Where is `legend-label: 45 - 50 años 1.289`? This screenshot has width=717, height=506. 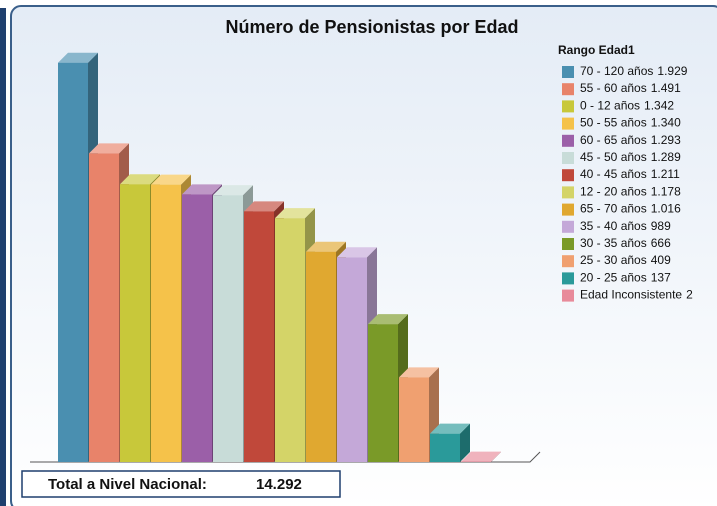 legend-label: 45 - 50 años 1.289 is located at coordinates (630, 157).